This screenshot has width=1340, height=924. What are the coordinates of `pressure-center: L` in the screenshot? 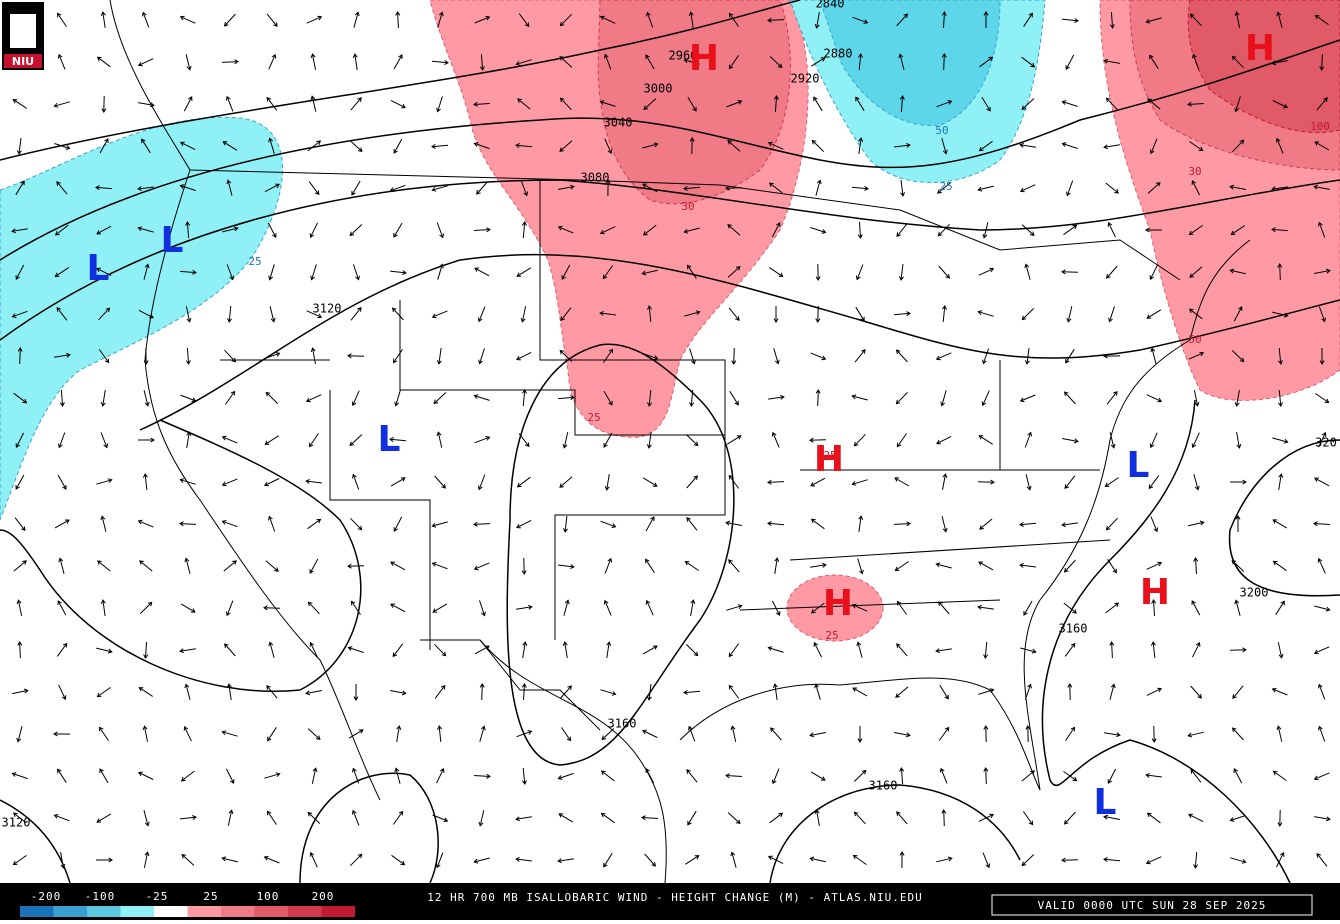 It's located at (1138, 465).